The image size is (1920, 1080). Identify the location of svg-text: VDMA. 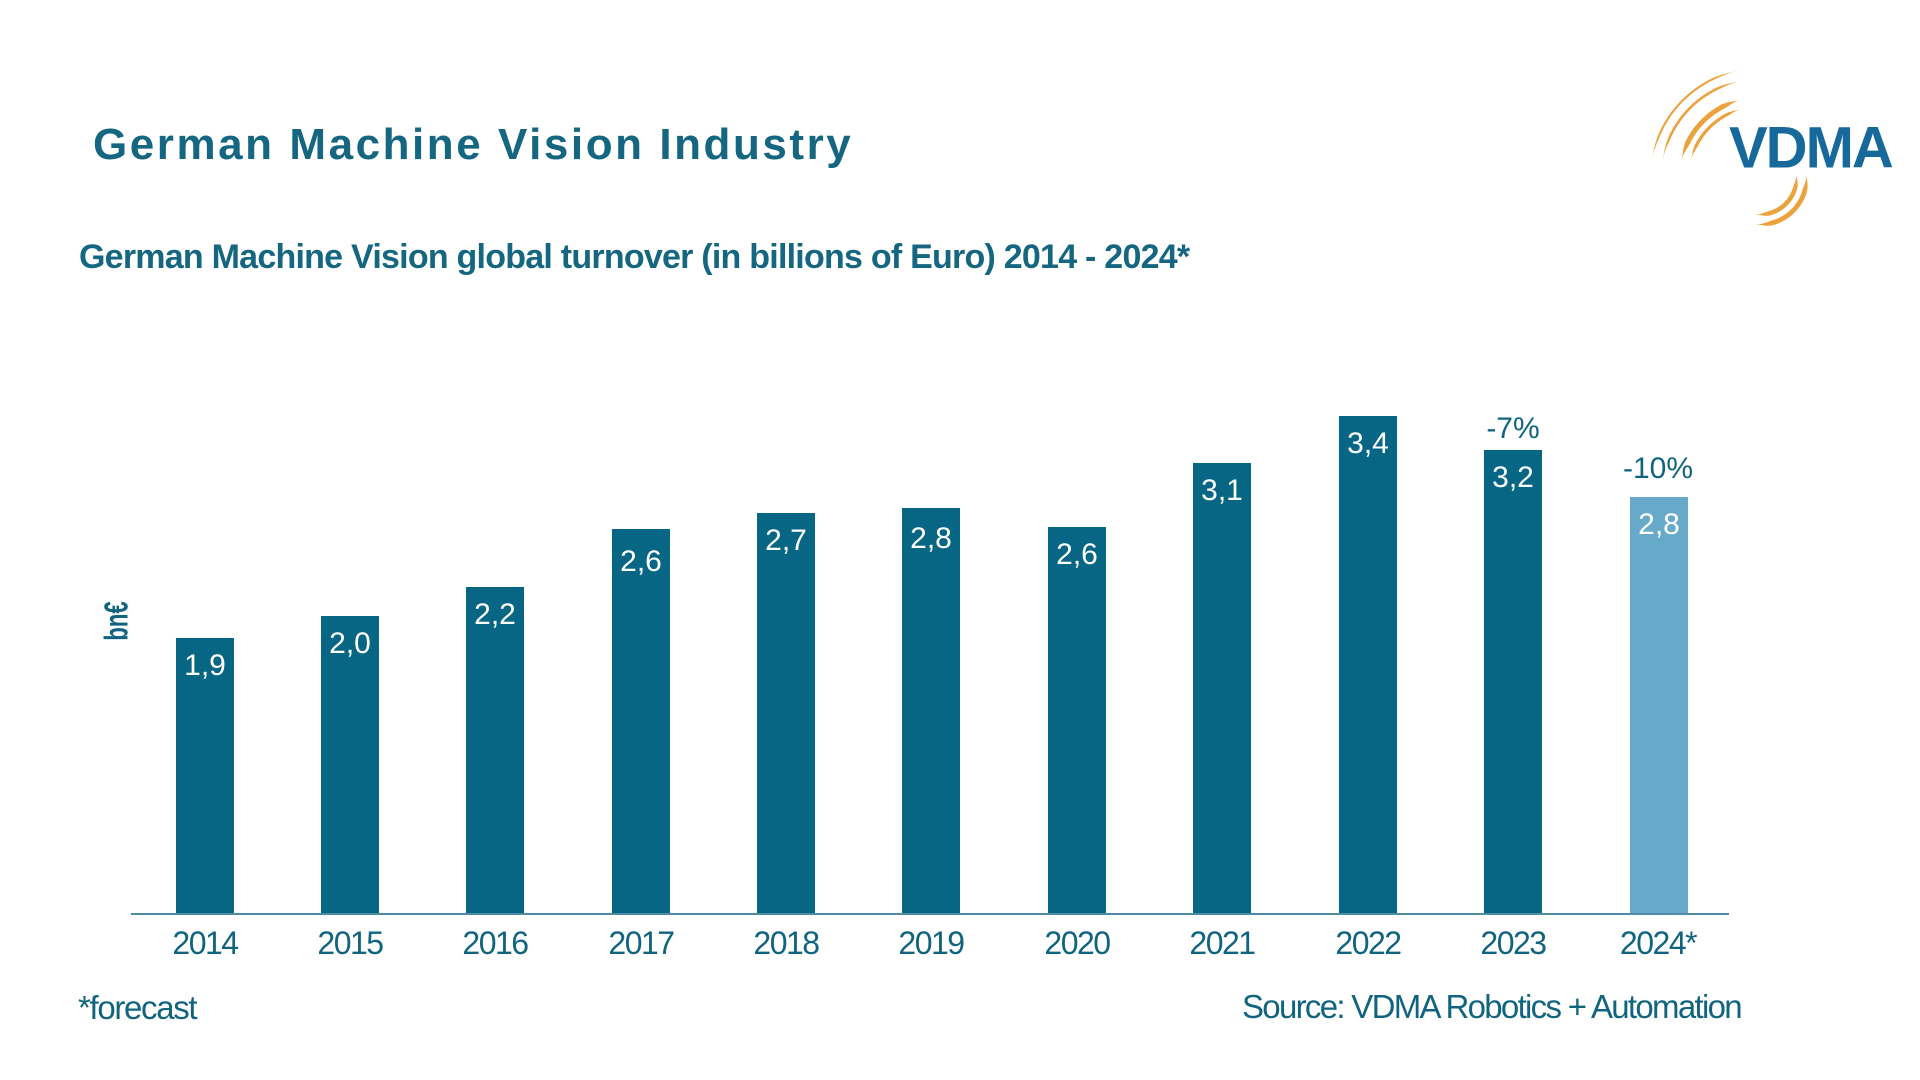
(1811, 148).